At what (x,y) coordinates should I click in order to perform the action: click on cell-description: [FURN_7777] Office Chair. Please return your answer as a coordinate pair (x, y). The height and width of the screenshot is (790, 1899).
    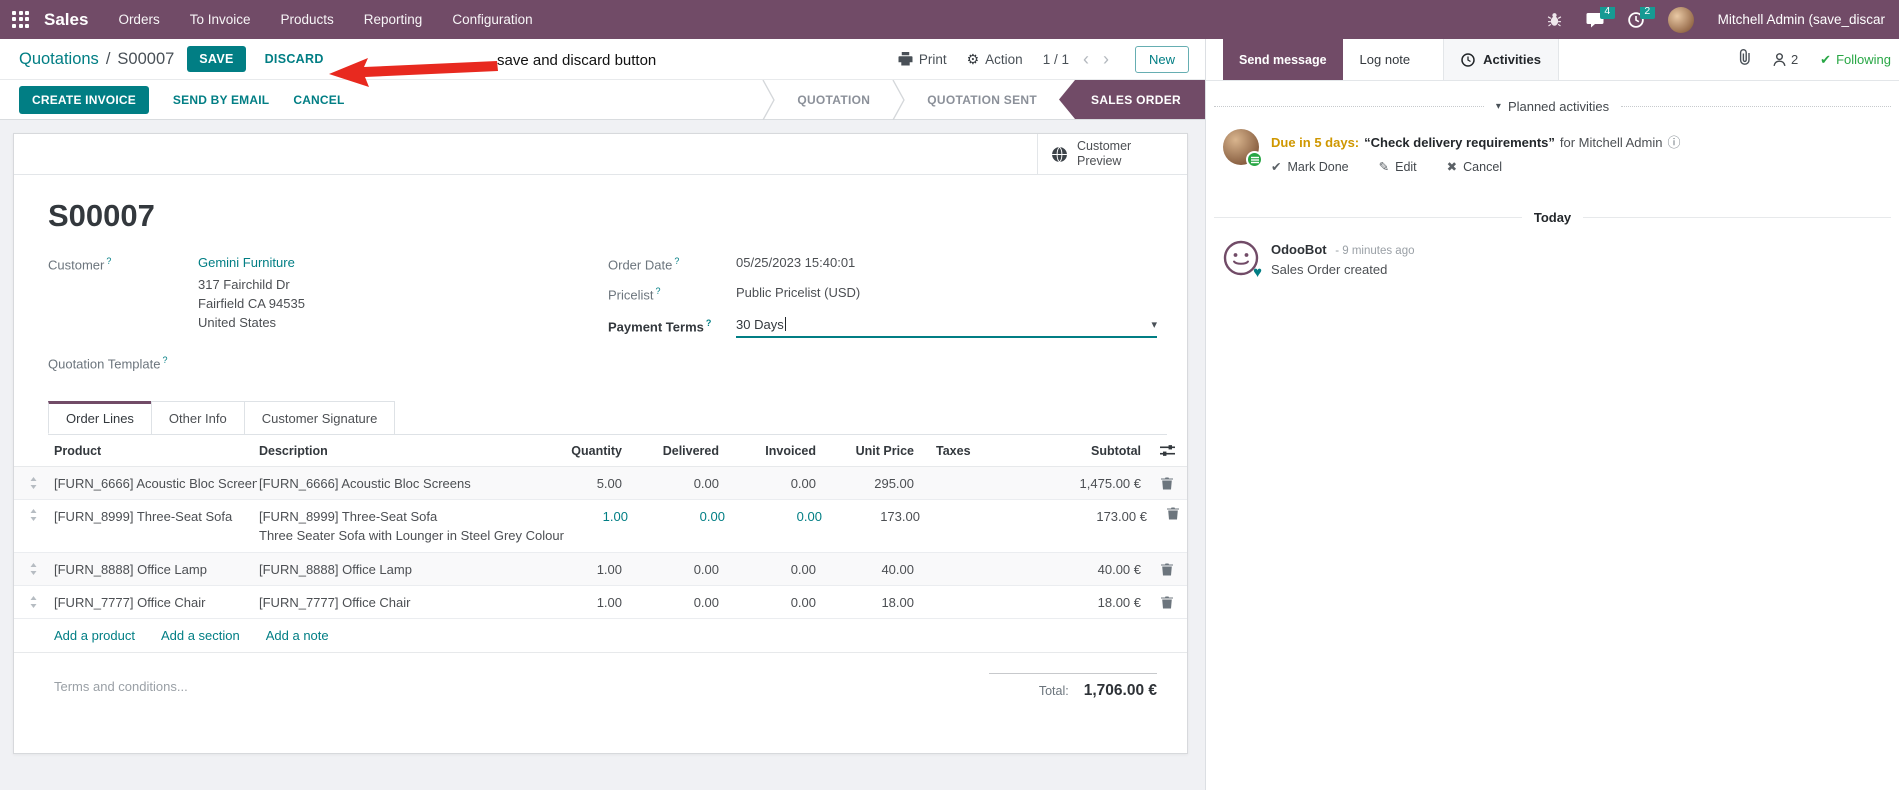
    Looking at the image, I should click on (335, 602).